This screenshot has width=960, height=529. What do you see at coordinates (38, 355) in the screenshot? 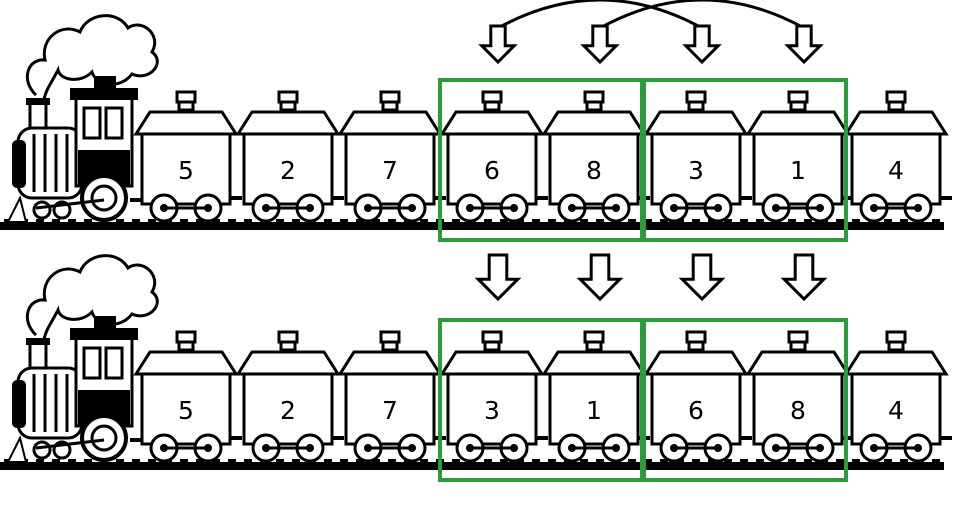
I see `chimney` at bounding box center [38, 355].